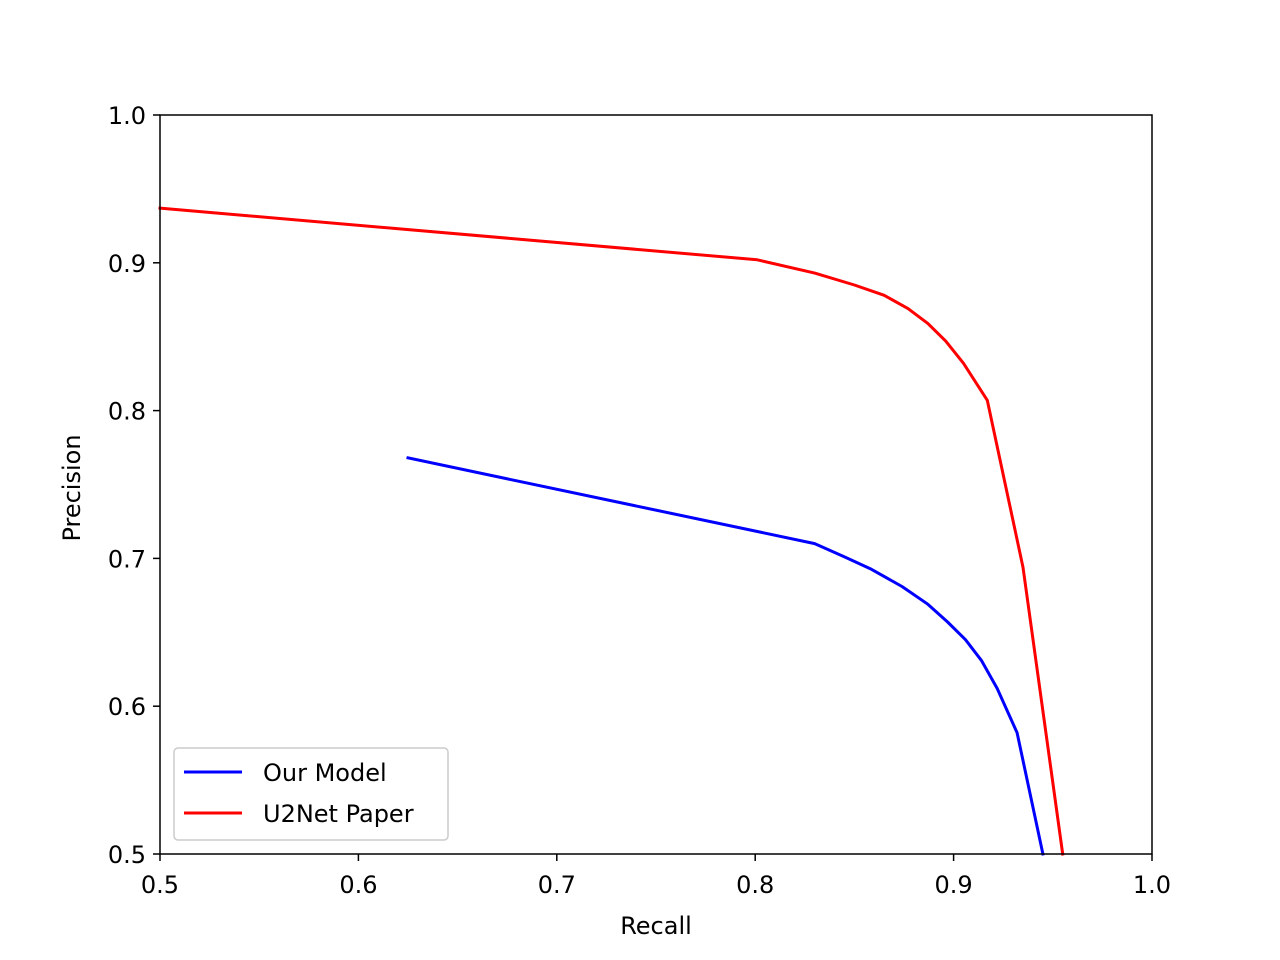 This screenshot has width=1280, height=960. I want to click on x-tick-label: 0.7, so click(557, 885).